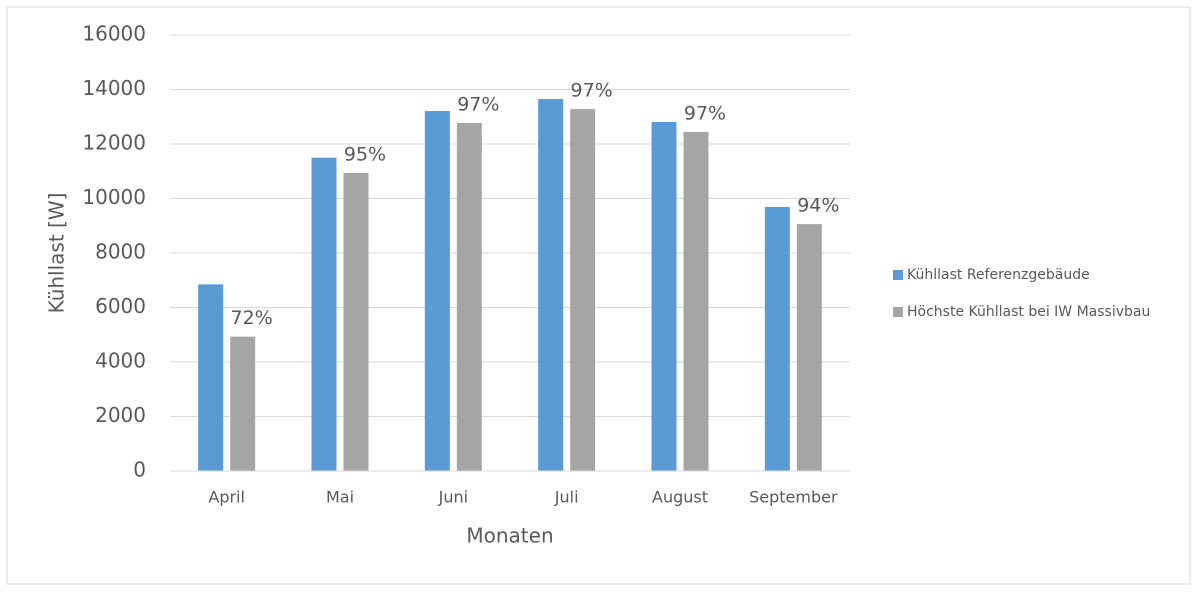 The width and height of the screenshot is (1200, 594). I want to click on x-tick-label: Juli, so click(566, 497).